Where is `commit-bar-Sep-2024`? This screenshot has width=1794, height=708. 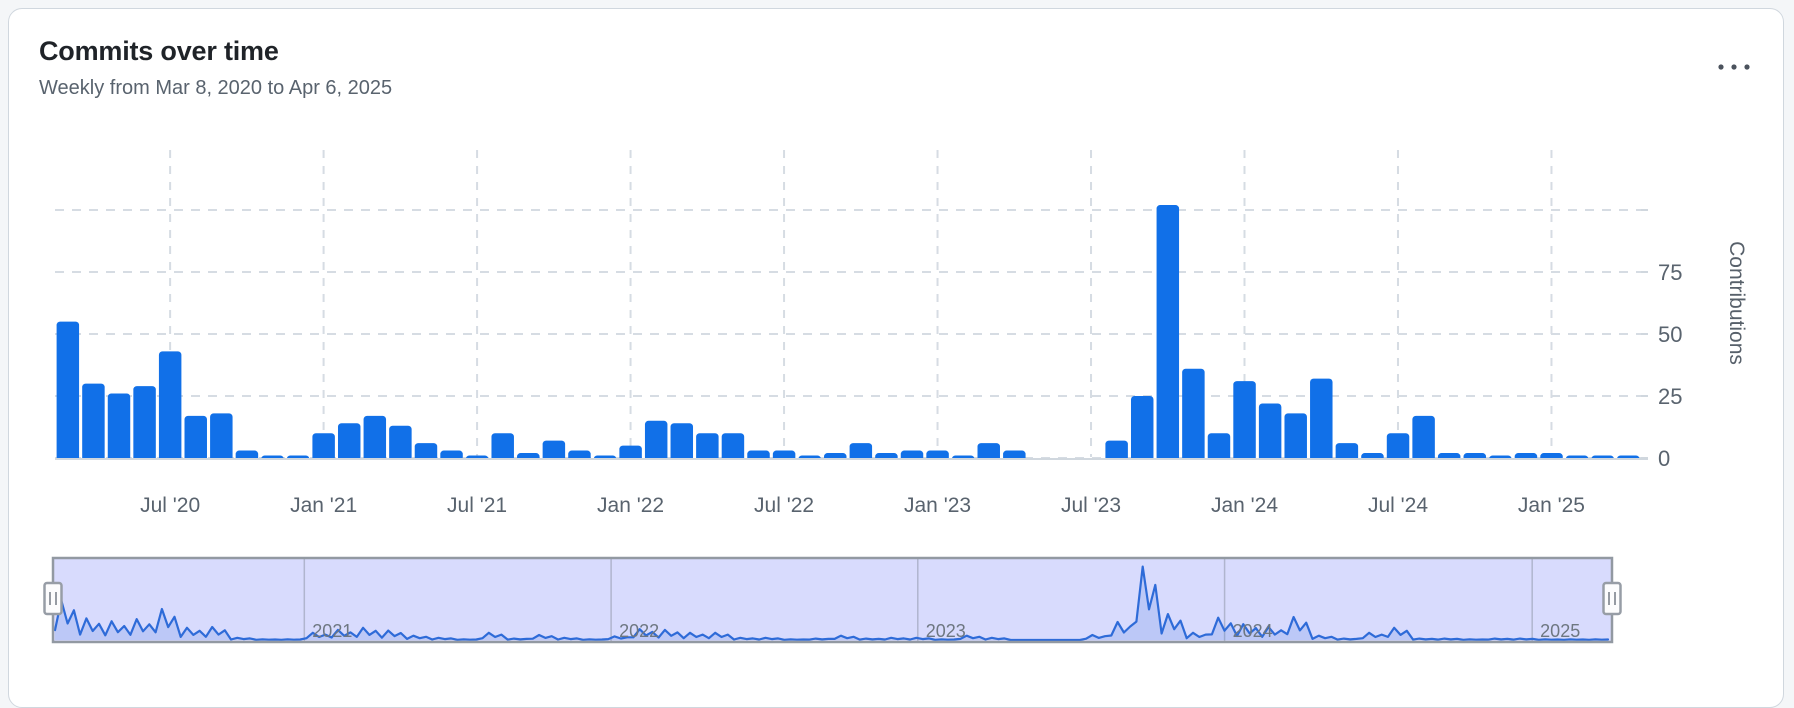 commit-bar-Sep-2024 is located at coordinates (1449, 458).